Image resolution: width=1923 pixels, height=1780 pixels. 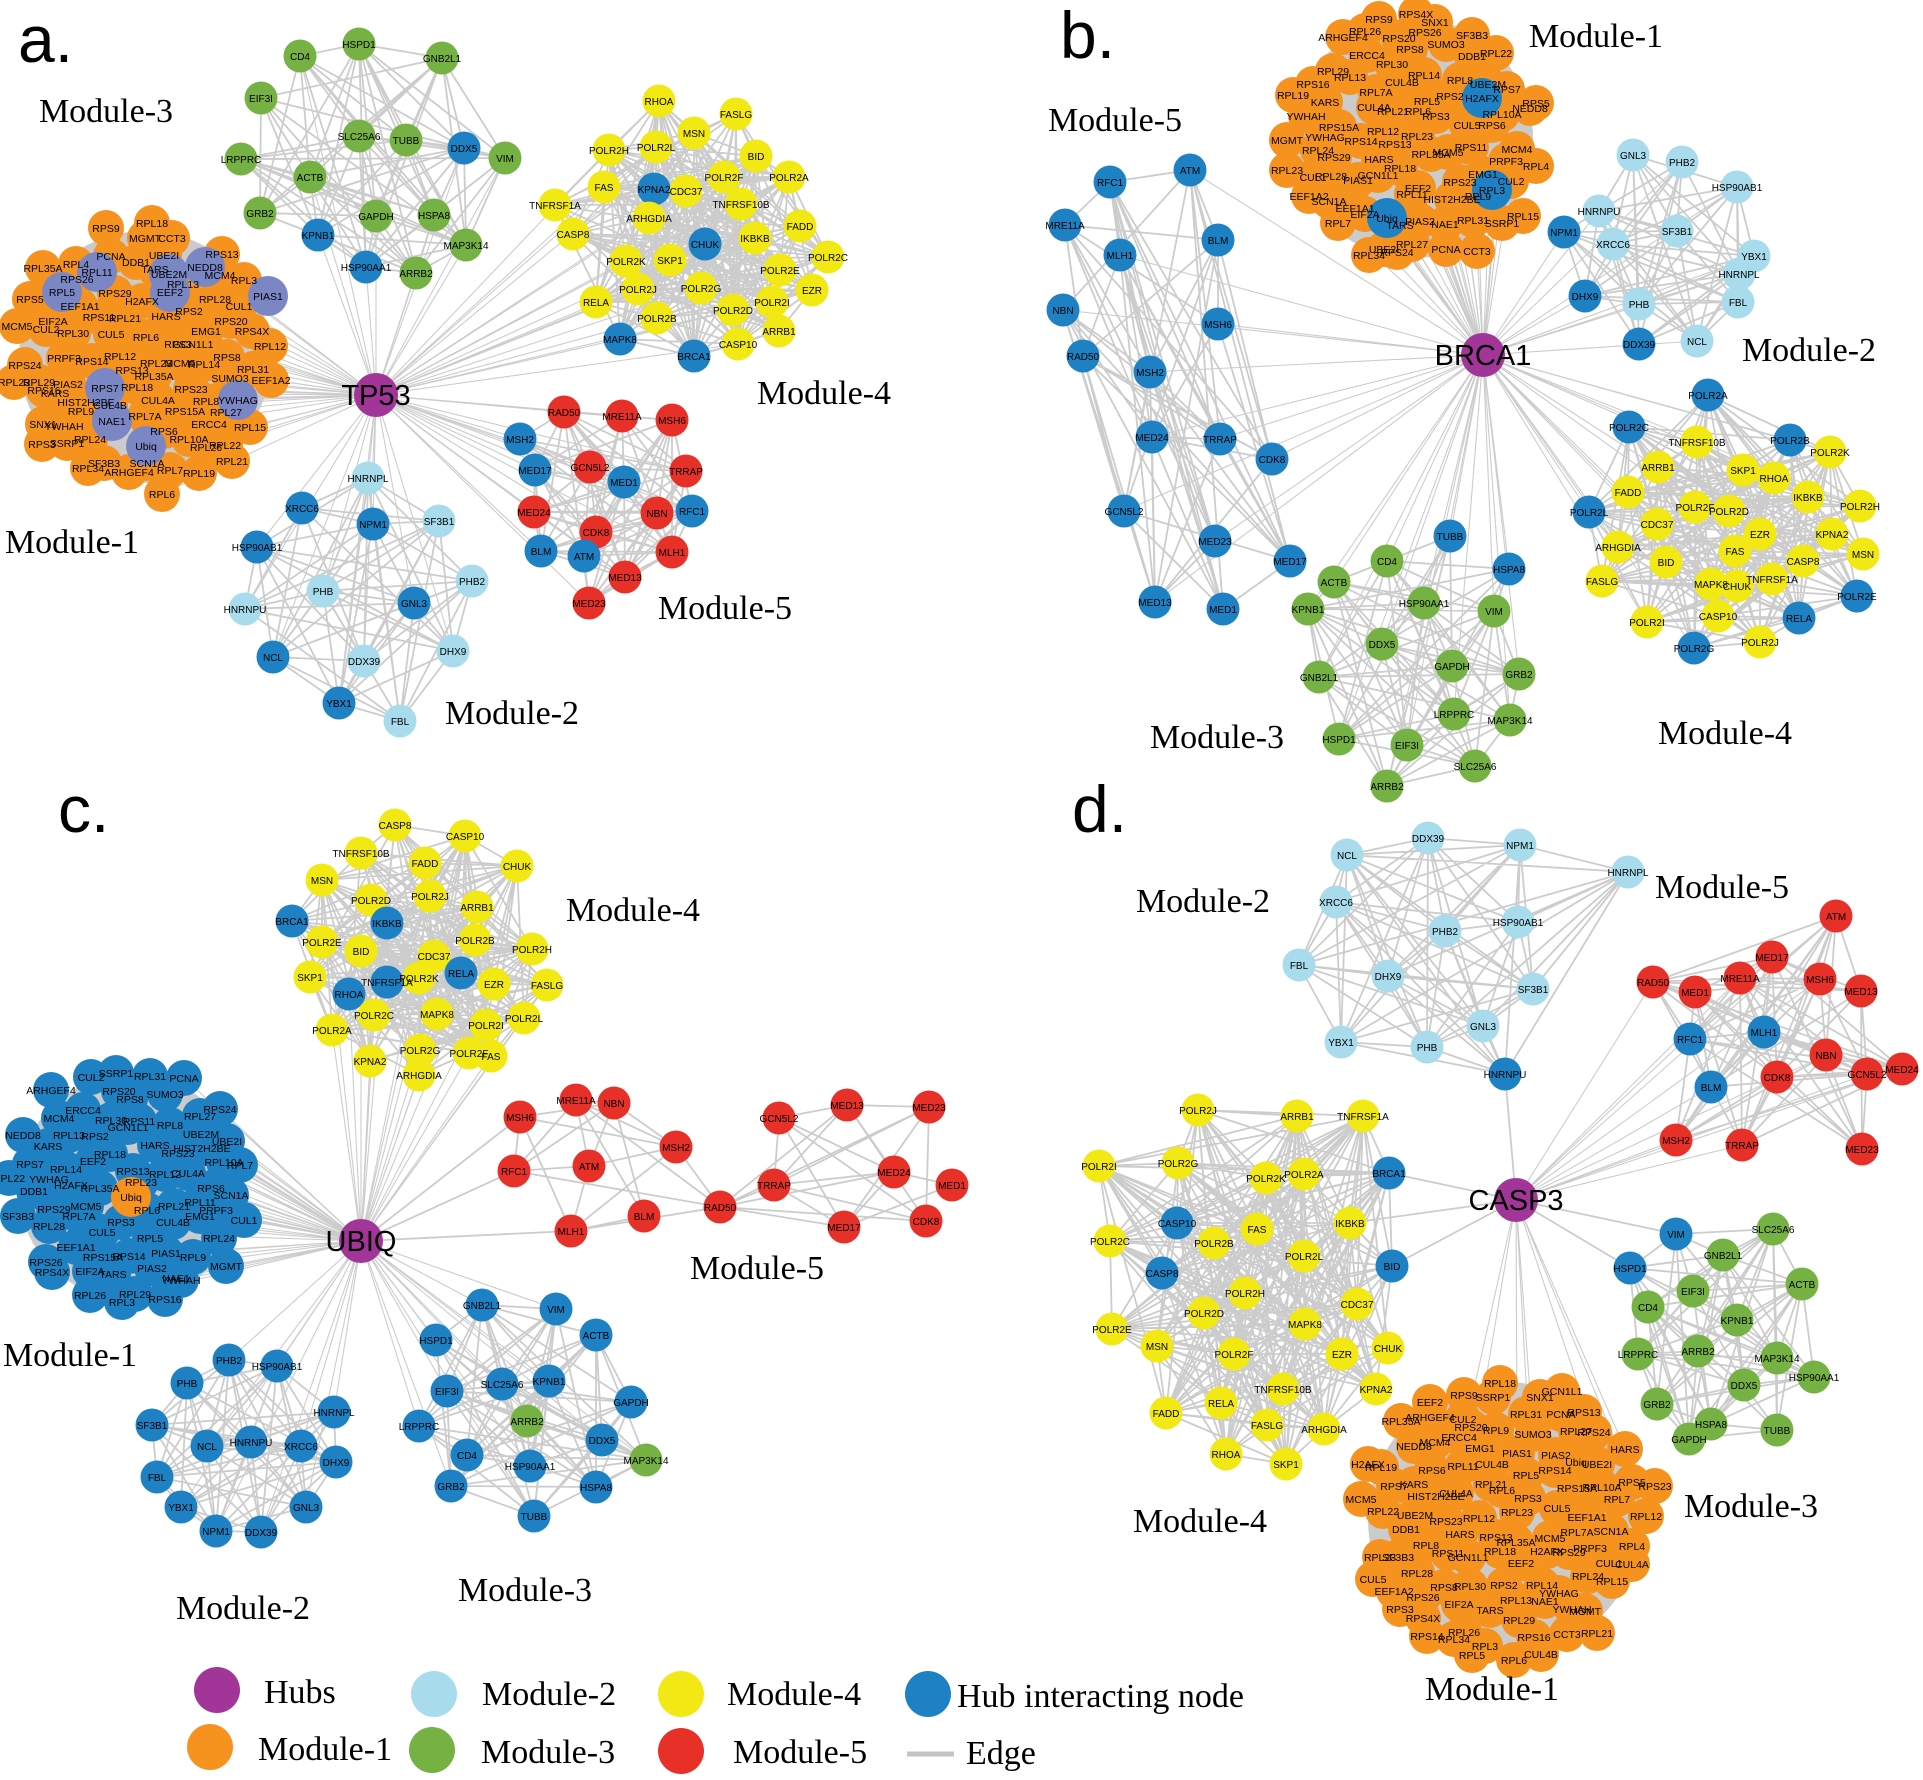 What do you see at coordinates (1448, 1554) in the screenshot?
I see `svg-text: RPS11` at bounding box center [1448, 1554].